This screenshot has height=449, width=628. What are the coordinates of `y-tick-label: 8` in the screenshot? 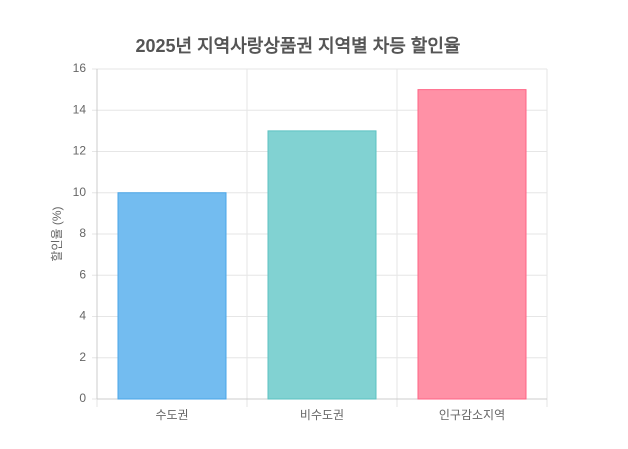 It's located at (82, 233).